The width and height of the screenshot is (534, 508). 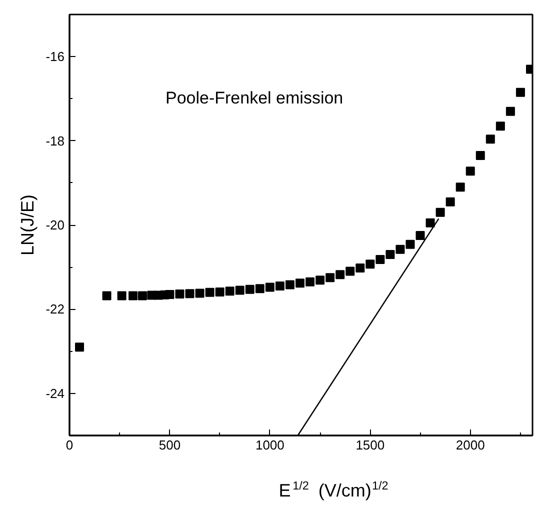 What do you see at coordinates (269, 445) in the screenshot?
I see `x-tick-label: 1000` at bounding box center [269, 445].